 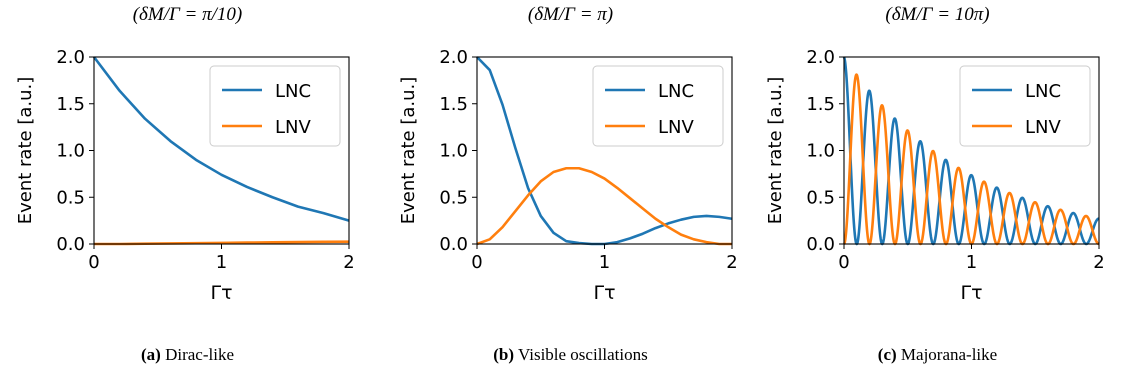 I want to click on figure-caption: (c) Majorana-like, so click(x=937, y=355).